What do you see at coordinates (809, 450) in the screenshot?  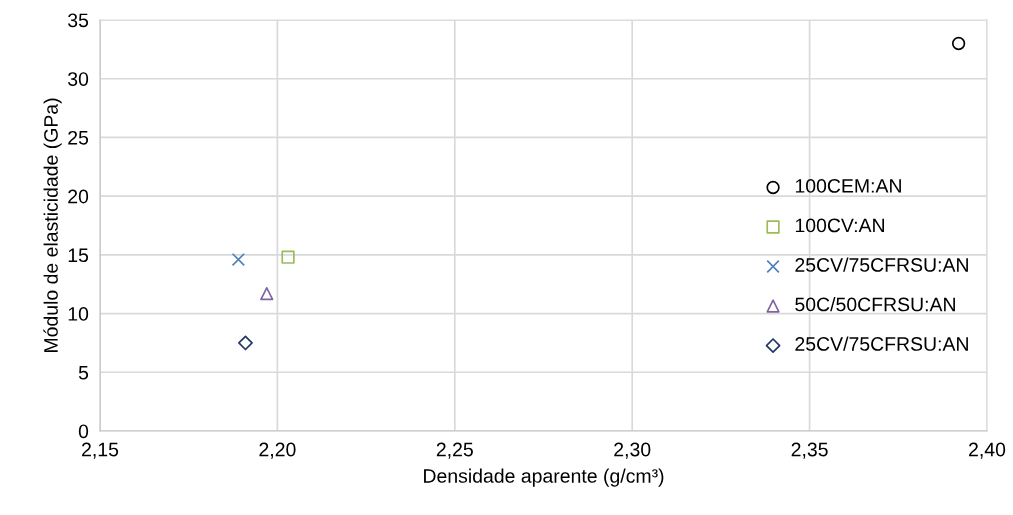 I see `x-tick-label: 2,35` at bounding box center [809, 450].